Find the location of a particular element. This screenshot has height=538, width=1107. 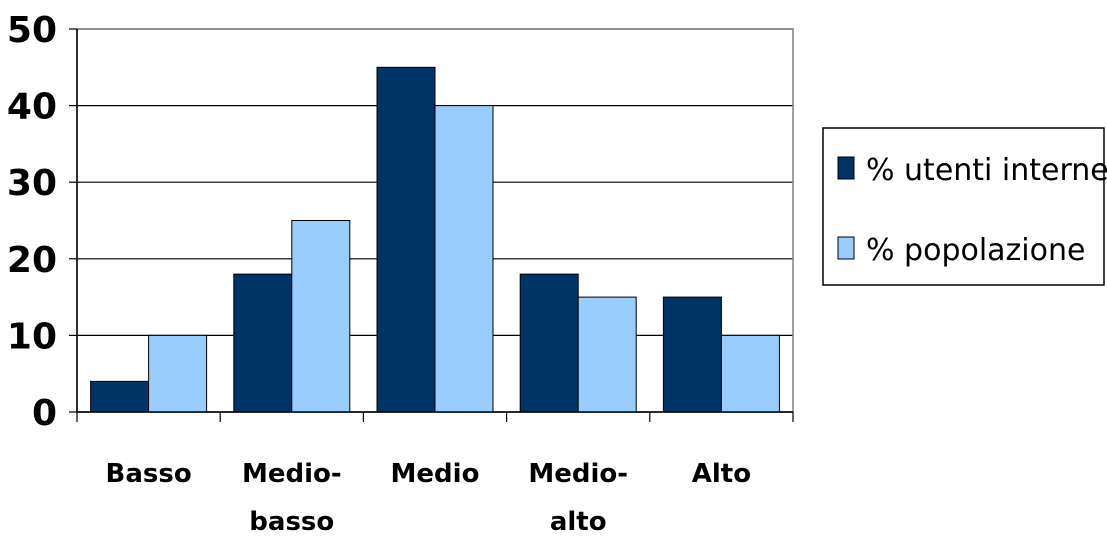

y-tick-label: 20 is located at coordinates (32, 260).